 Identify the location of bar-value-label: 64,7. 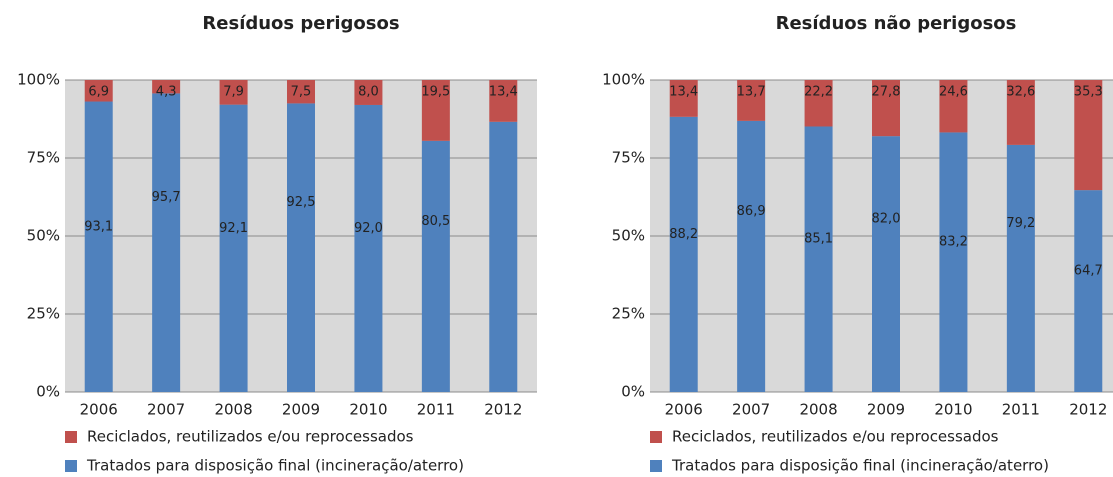
(1088, 271).